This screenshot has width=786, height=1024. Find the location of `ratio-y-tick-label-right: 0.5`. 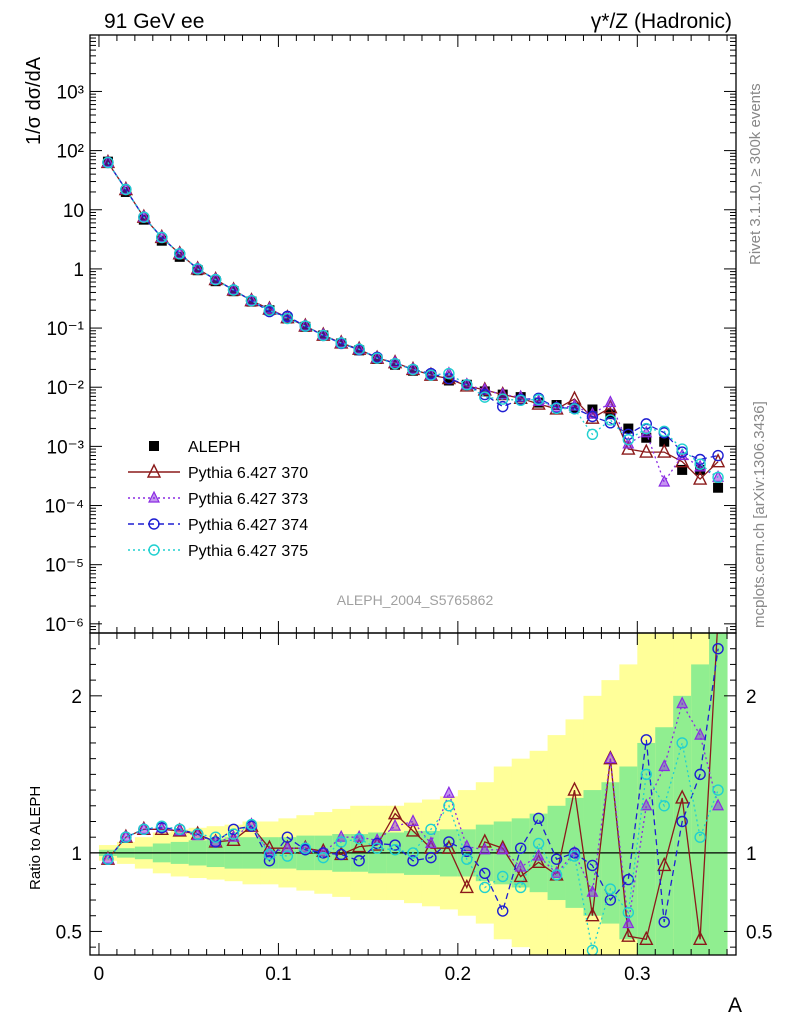

ratio-y-tick-label-right: 0.5 is located at coordinates (759, 932).